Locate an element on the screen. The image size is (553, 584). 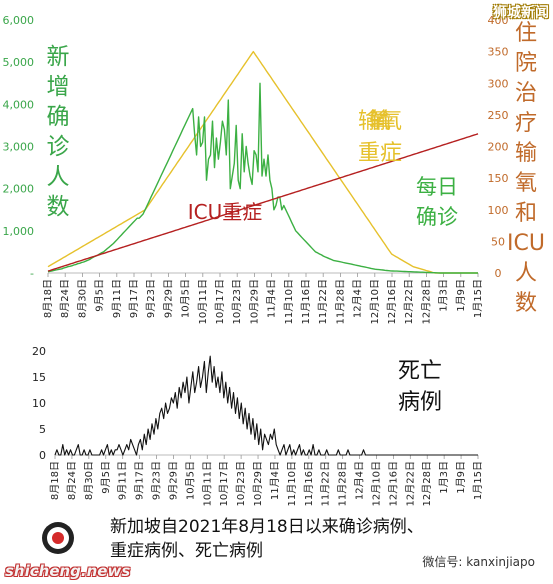
y-right-tick-label: 400 is located at coordinates (498, 20).